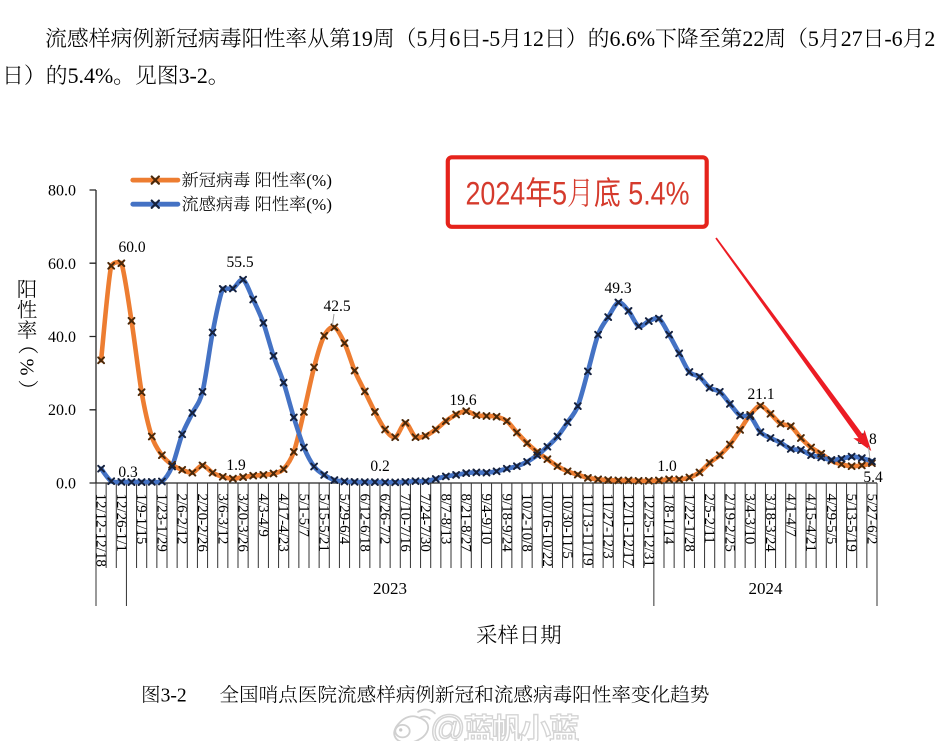 The height and width of the screenshot is (746, 942). I want to click on svg-text: 10/2-10/8, so click(527, 523).